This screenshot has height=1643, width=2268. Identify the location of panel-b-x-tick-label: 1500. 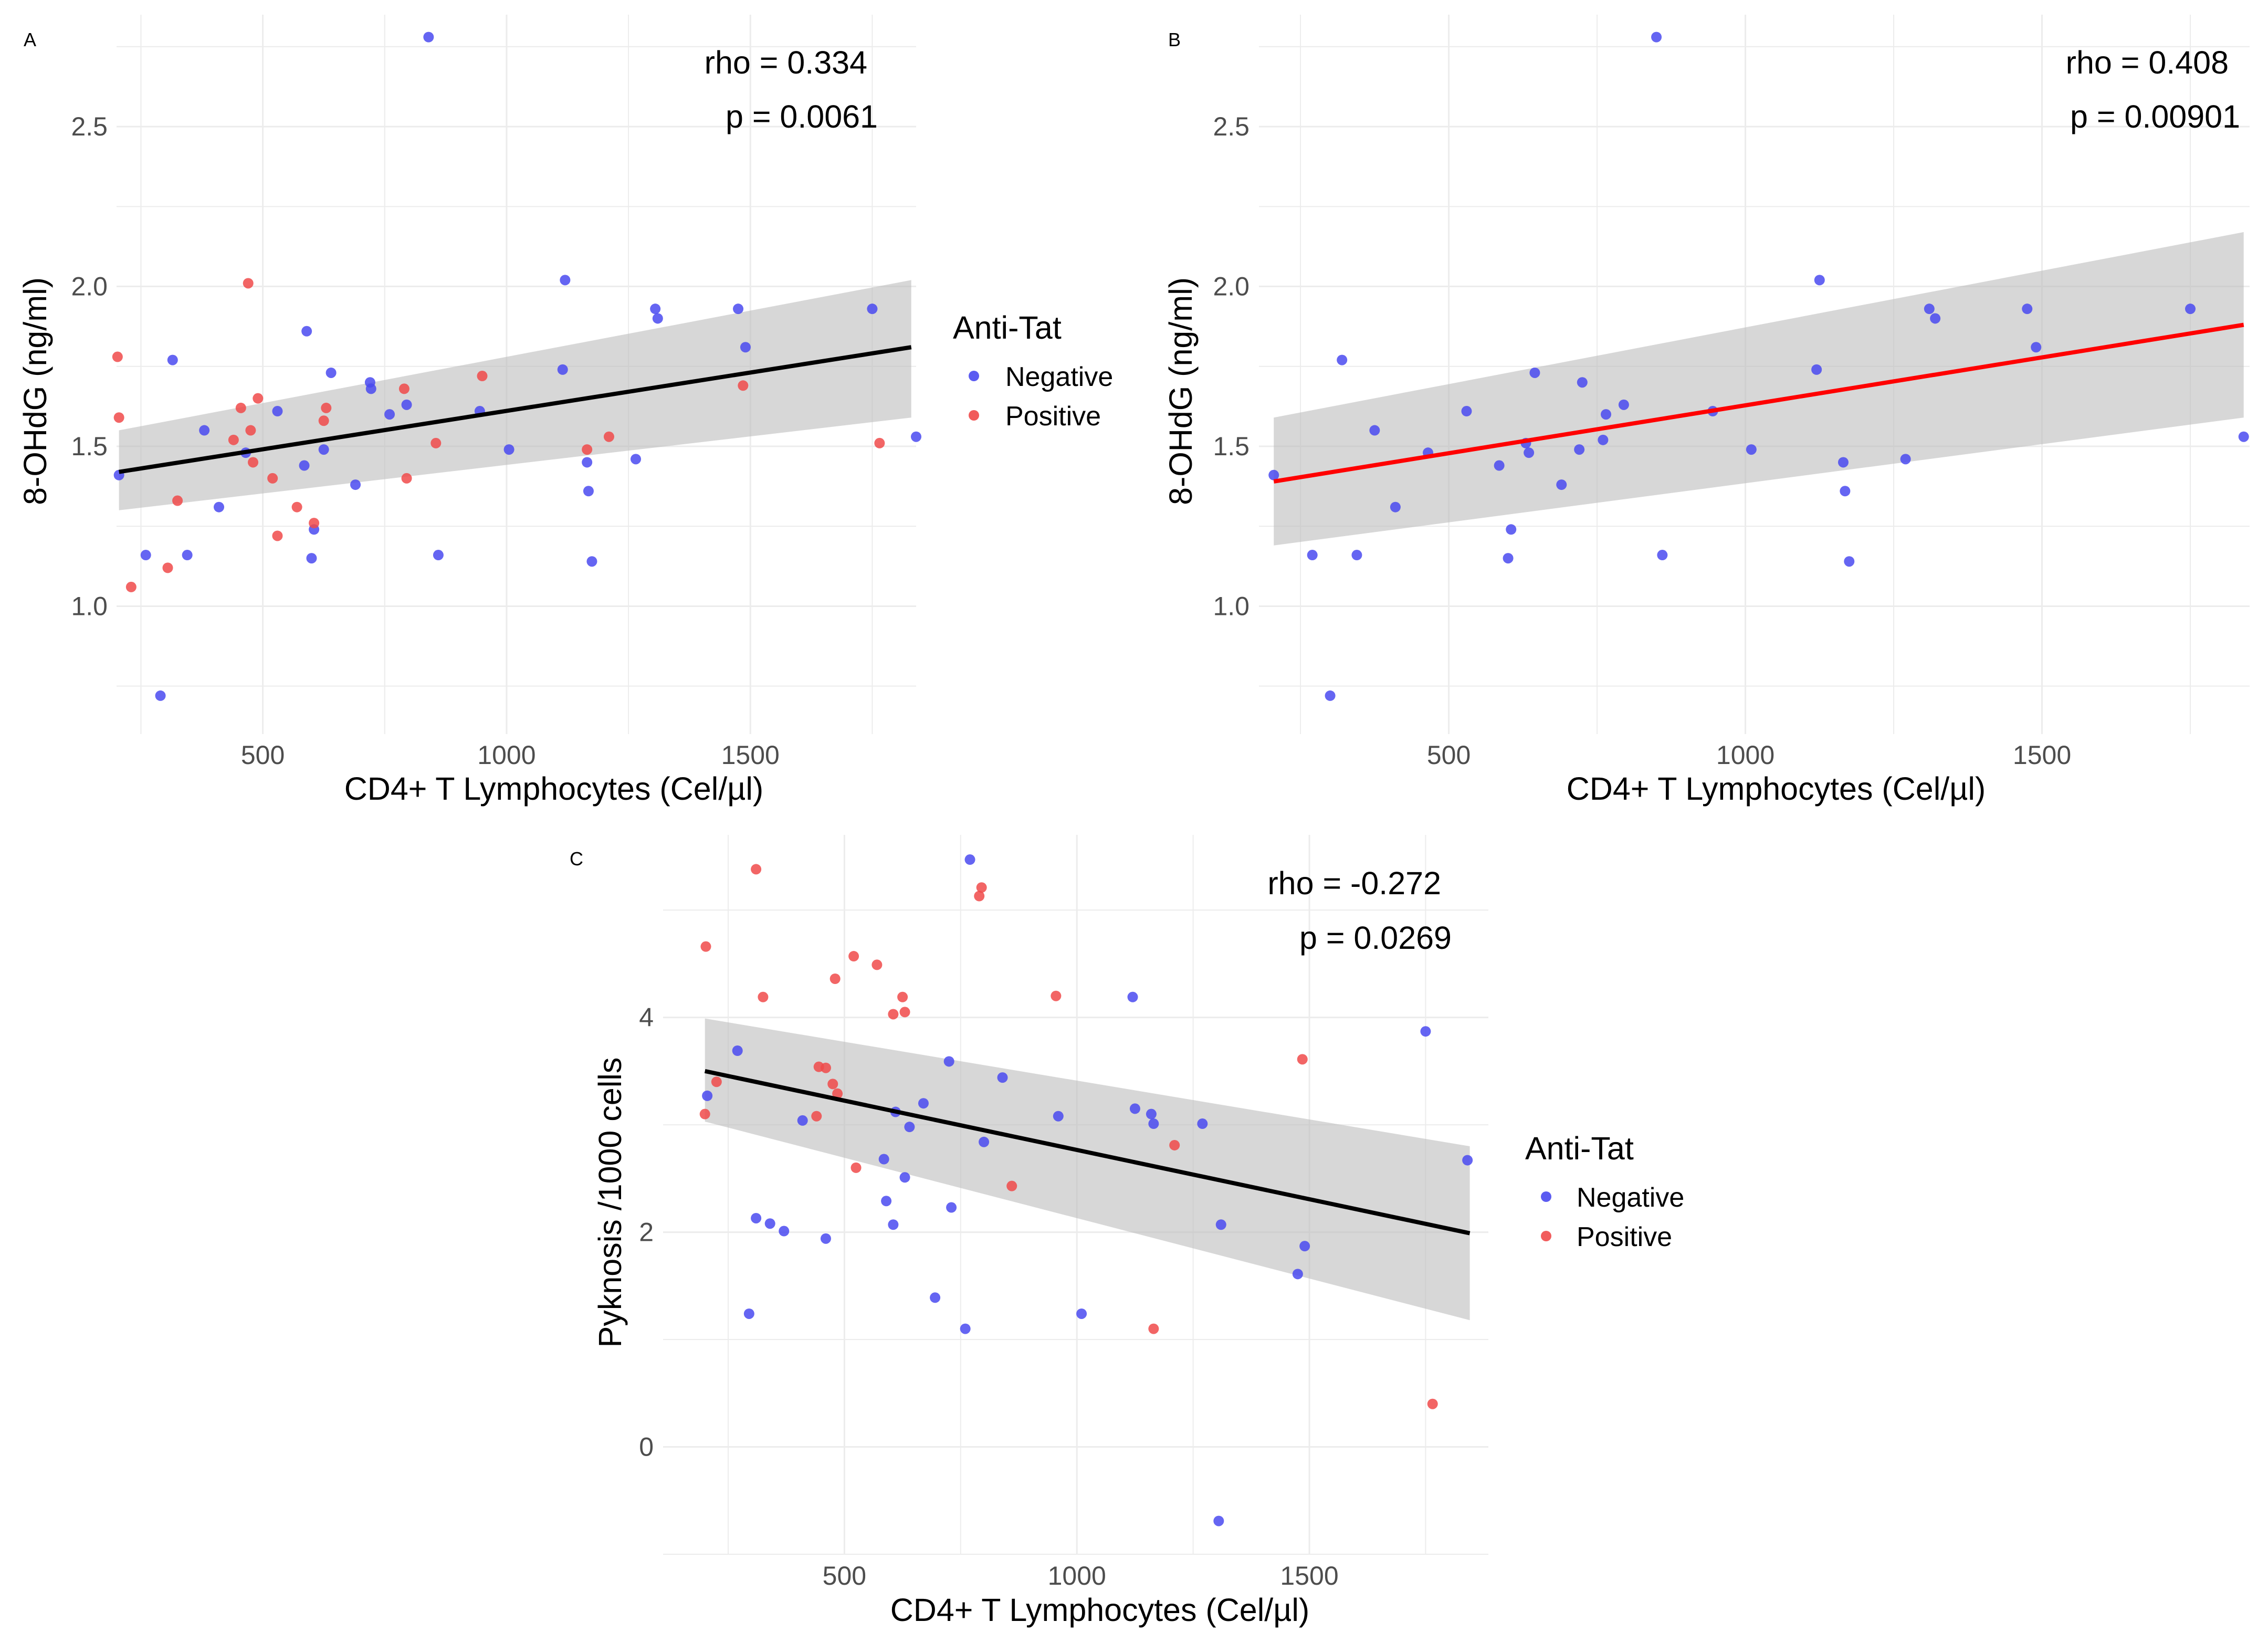
(2042, 755).